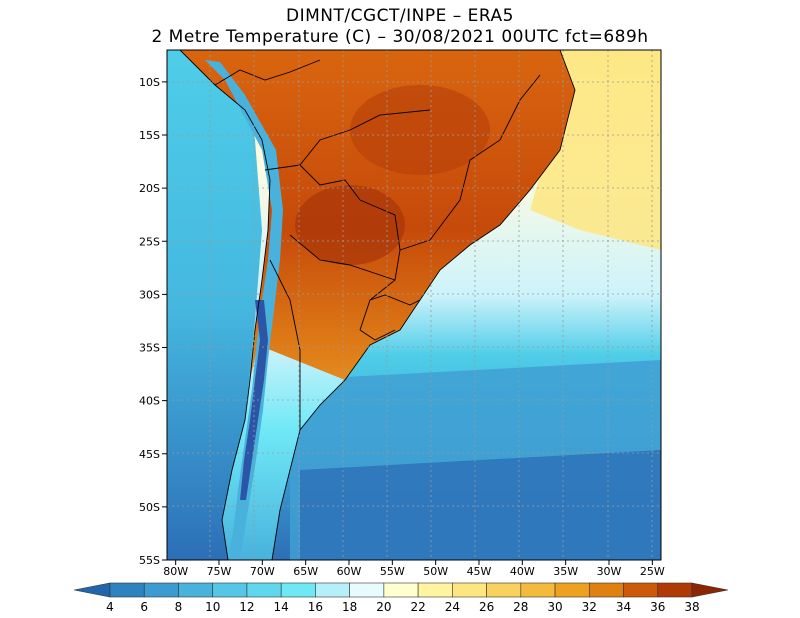 The height and width of the screenshot is (618, 800). I want to click on lon-tick-label: 30W, so click(609, 571).